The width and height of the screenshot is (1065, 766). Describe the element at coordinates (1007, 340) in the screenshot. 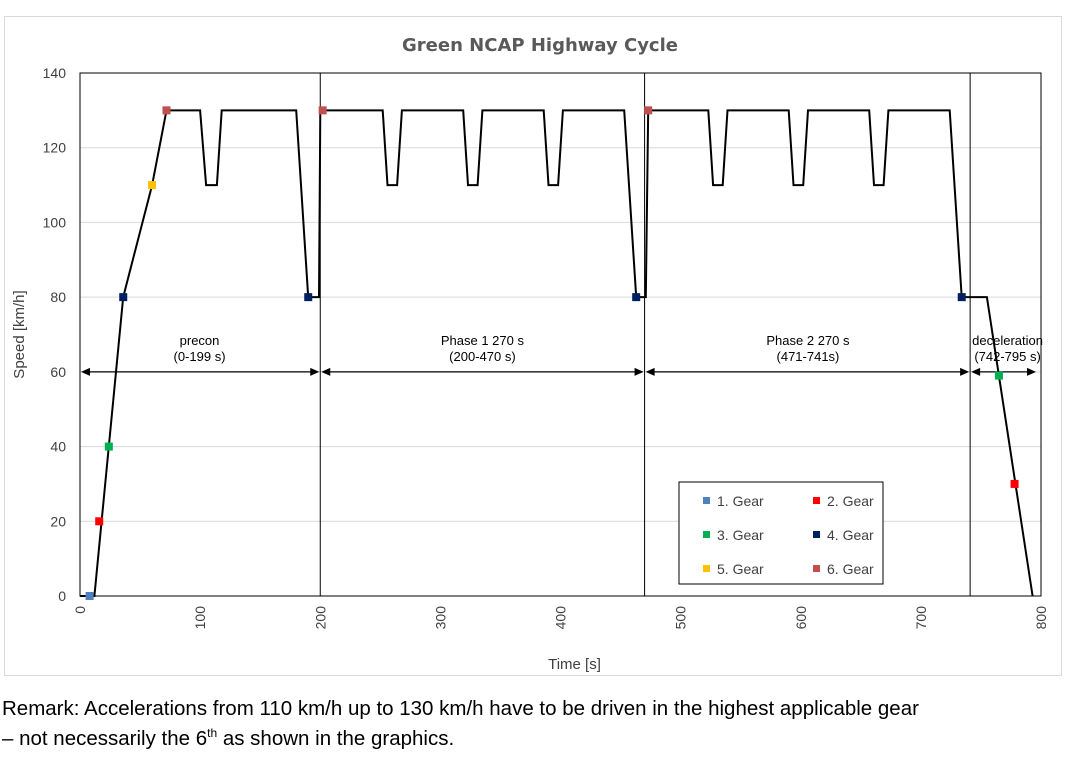

I see `phase-label: deceleration` at that location.